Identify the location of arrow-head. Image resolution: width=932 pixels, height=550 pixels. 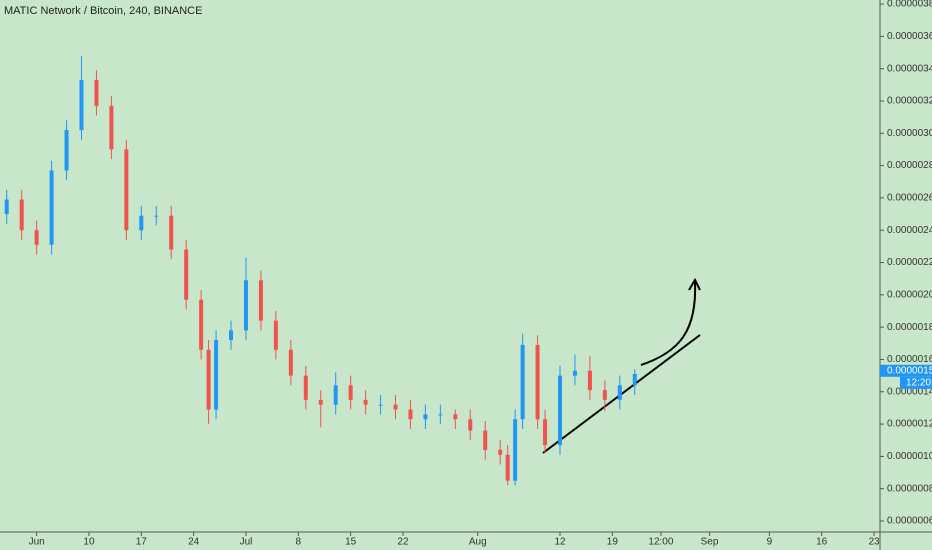
(694, 284).